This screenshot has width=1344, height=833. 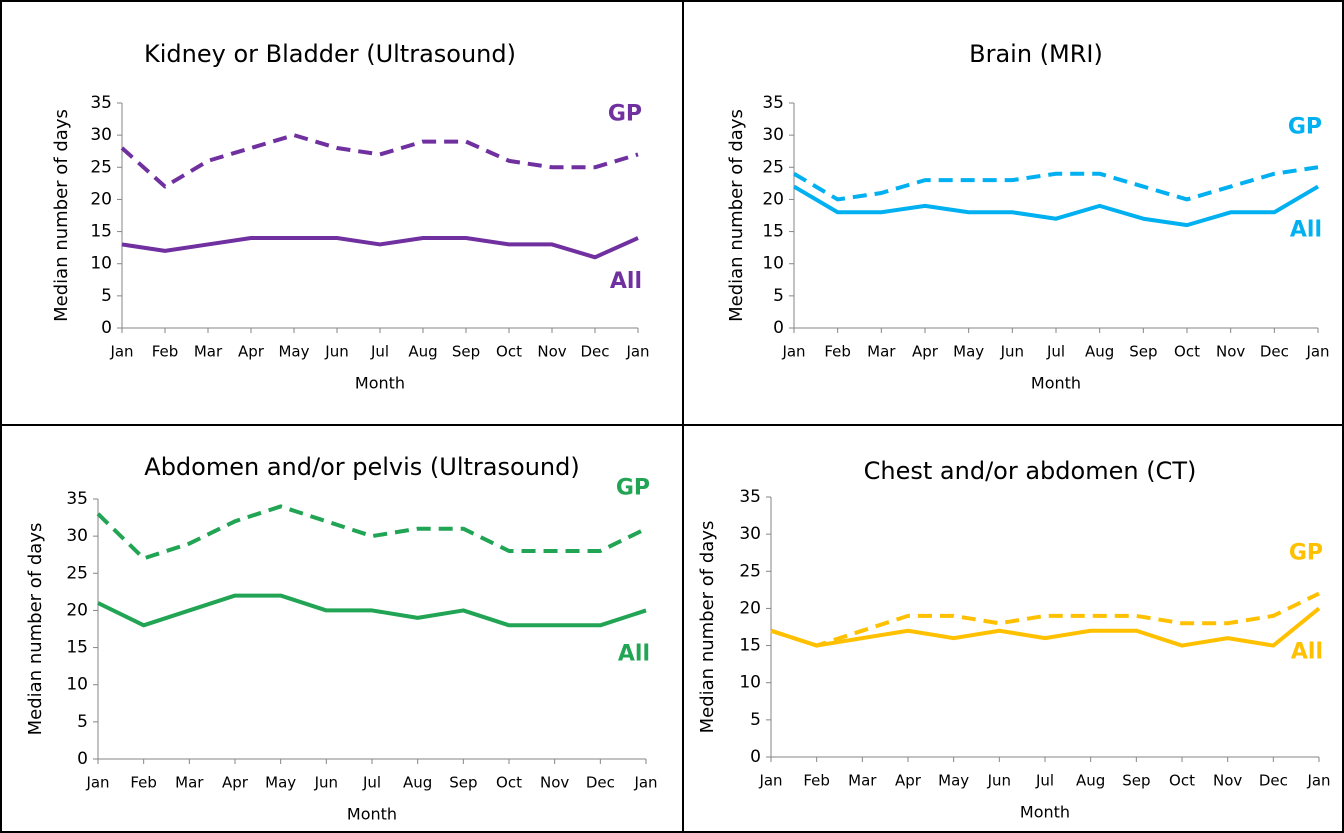 What do you see at coordinates (1036, 54) in the screenshot?
I see `chart-title: Brain (MRI)` at bounding box center [1036, 54].